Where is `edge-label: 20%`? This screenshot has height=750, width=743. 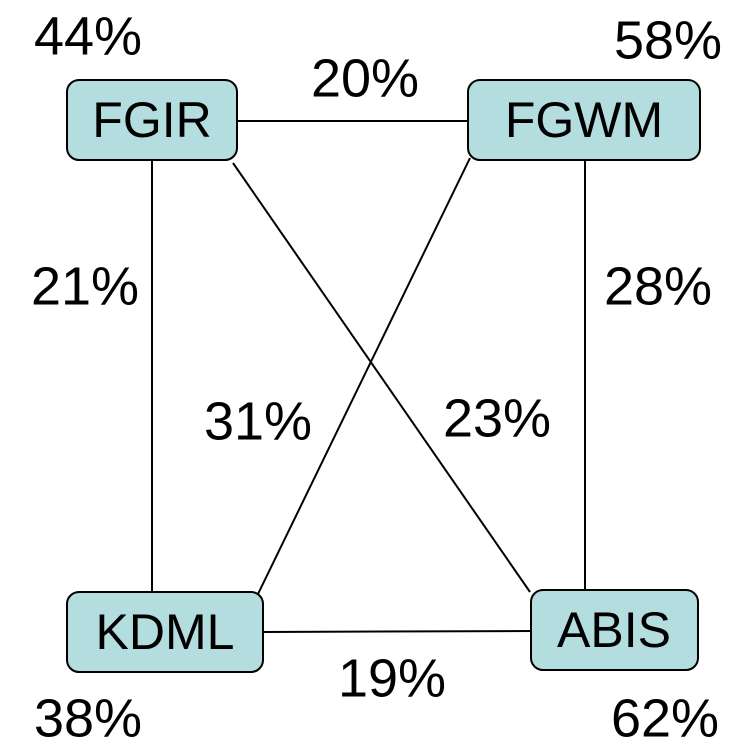
edge-label: 20% is located at coordinates (365, 78).